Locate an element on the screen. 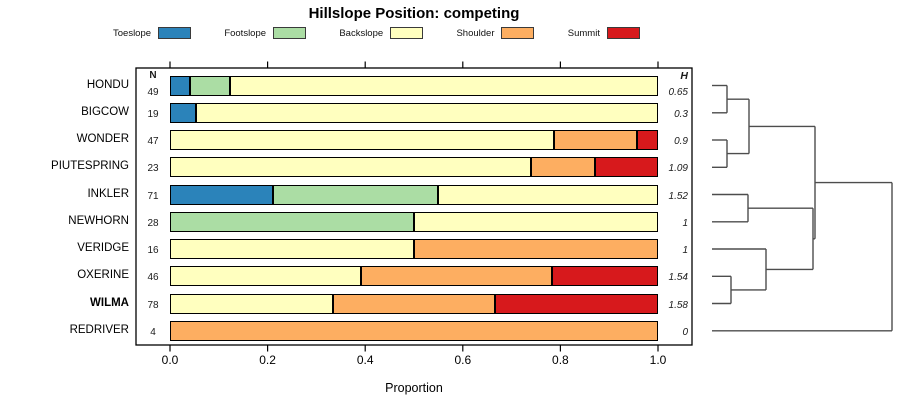 This screenshot has width=900, height=420. n-column-header: N is located at coordinates (153, 75).